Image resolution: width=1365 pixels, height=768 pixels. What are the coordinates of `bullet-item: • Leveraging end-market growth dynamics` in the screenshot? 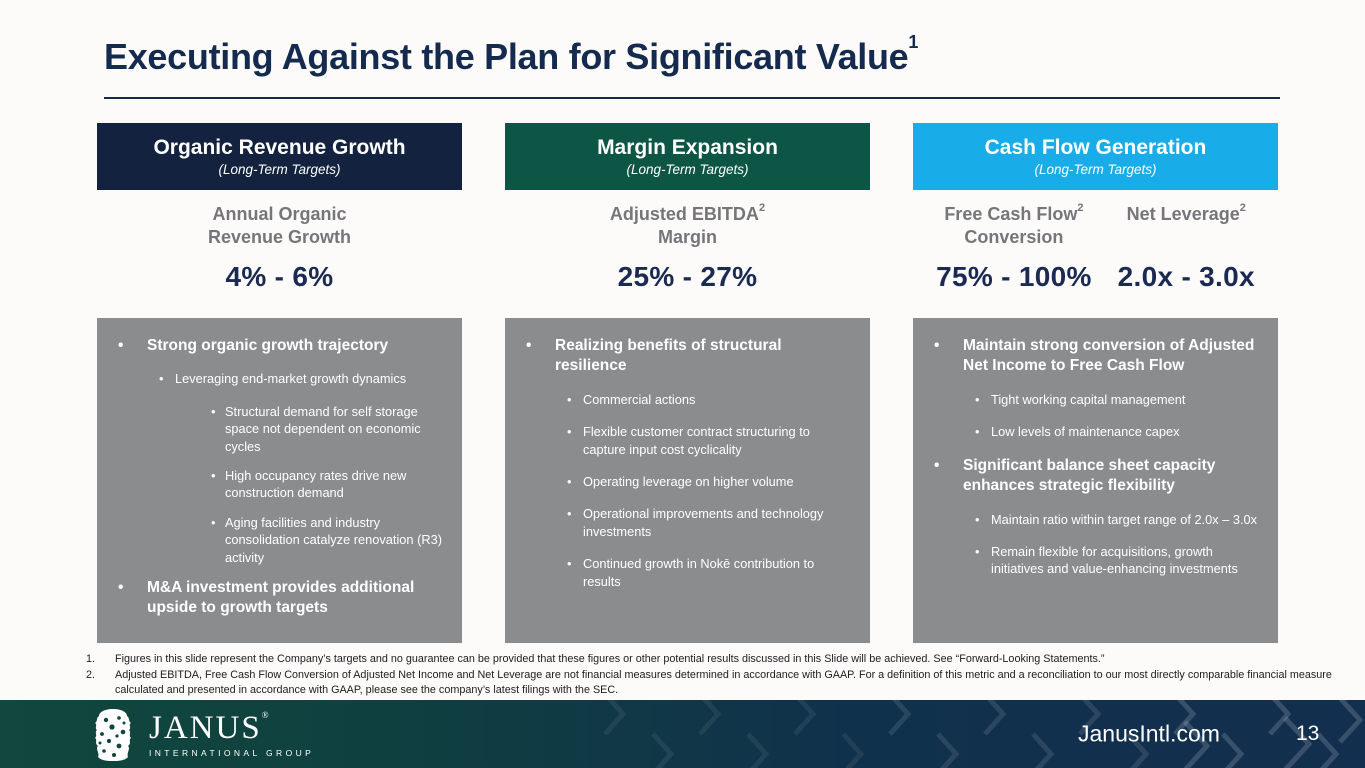 It's located at (283, 379).